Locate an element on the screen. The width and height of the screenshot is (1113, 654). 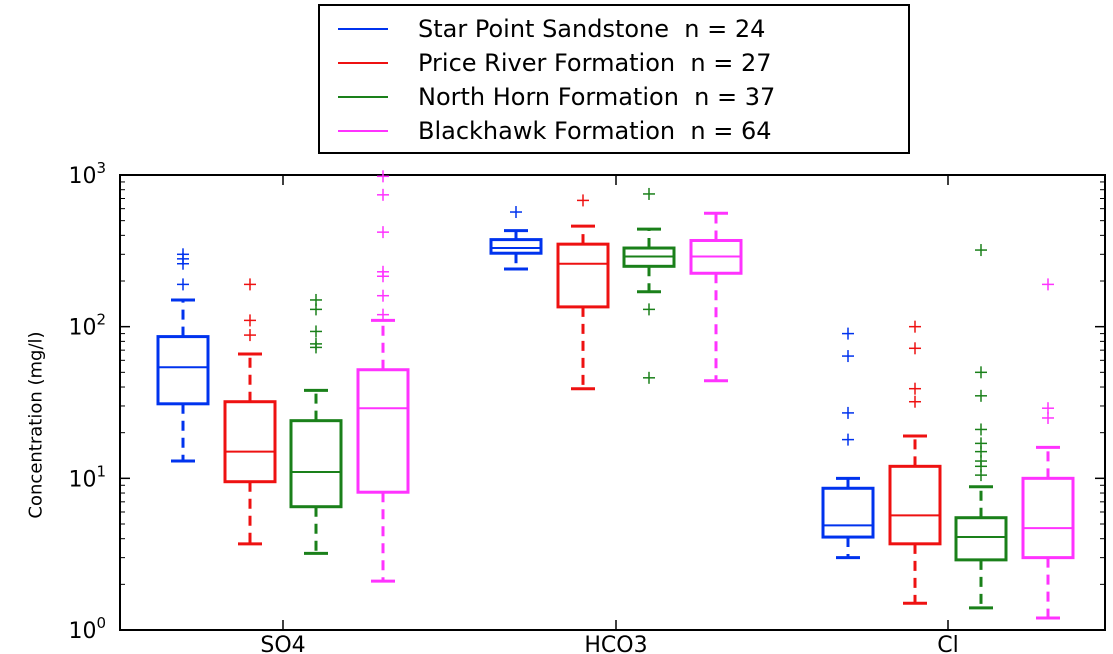
legend-swatch-north-horn is located at coordinates (363, 97).